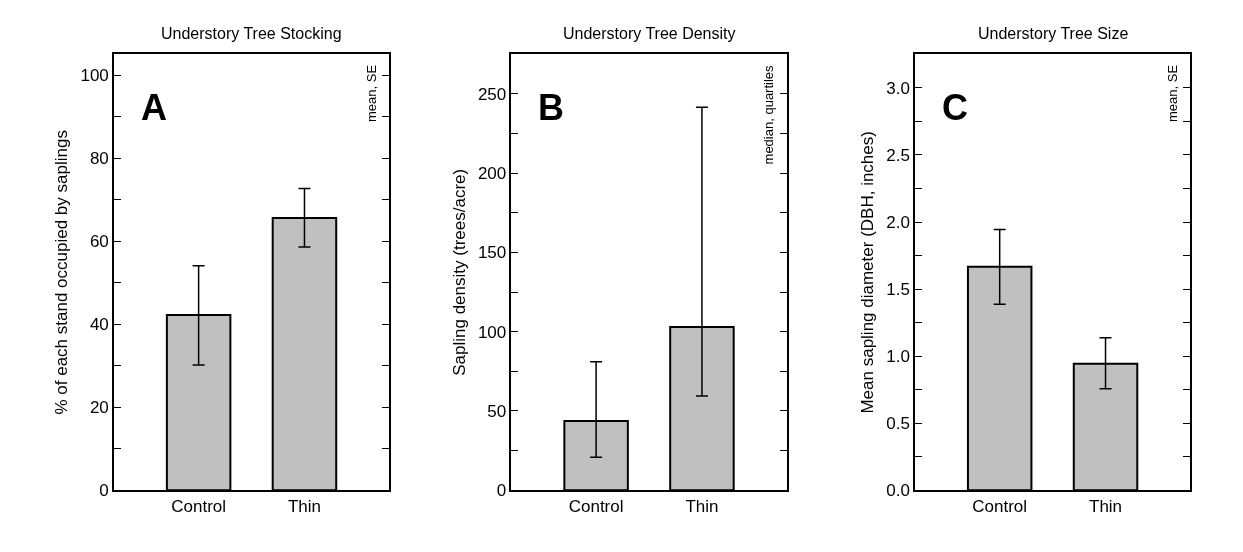 The image size is (1243, 552). What do you see at coordinates (251, 33) in the screenshot?
I see `chart-title: Understory Tree Stocking` at bounding box center [251, 33].